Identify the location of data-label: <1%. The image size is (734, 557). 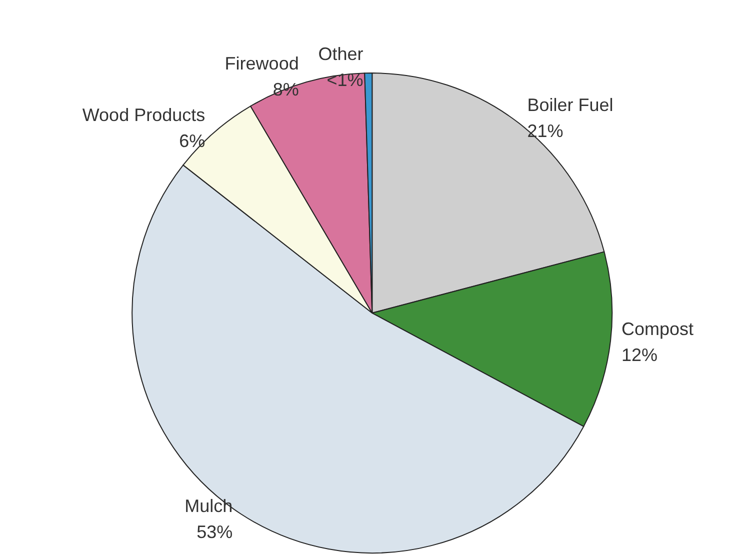
(345, 80).